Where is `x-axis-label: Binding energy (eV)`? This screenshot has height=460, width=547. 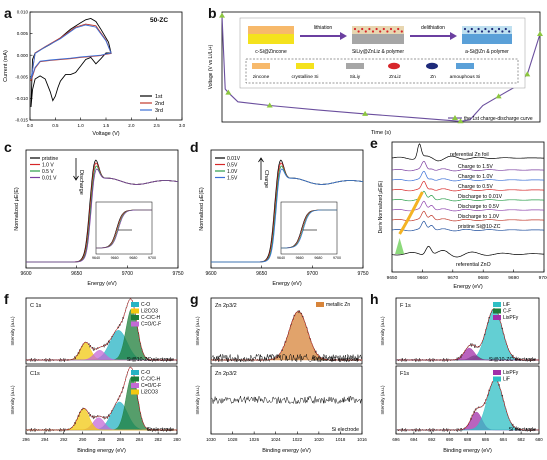 x-axis-label: Binding energy (eV) is located at coordinates (286, 451).